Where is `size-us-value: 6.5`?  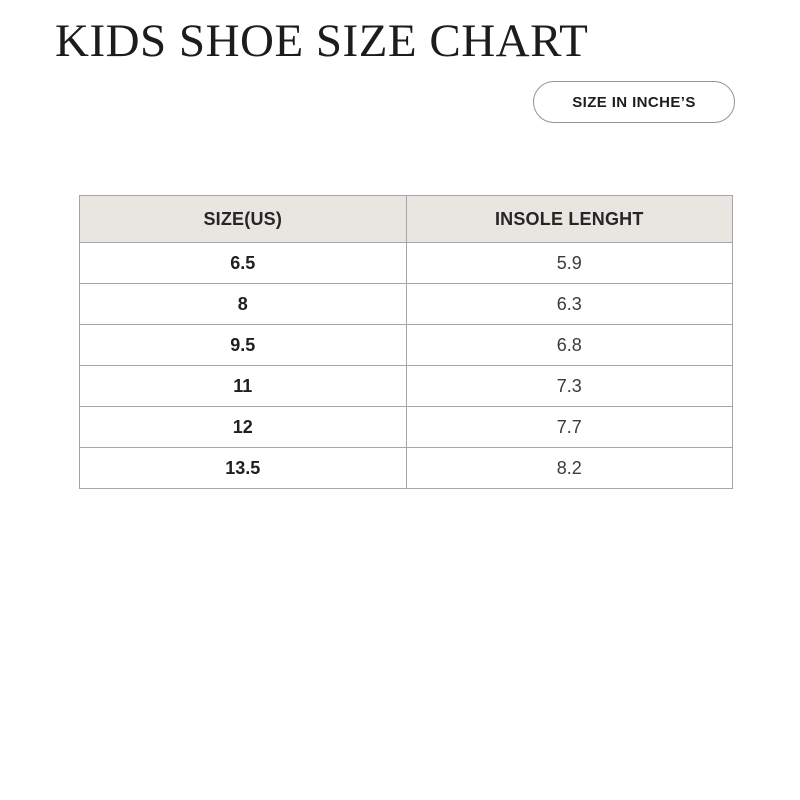
size-us-value: 6.5 is located at coordinates (243, 263).